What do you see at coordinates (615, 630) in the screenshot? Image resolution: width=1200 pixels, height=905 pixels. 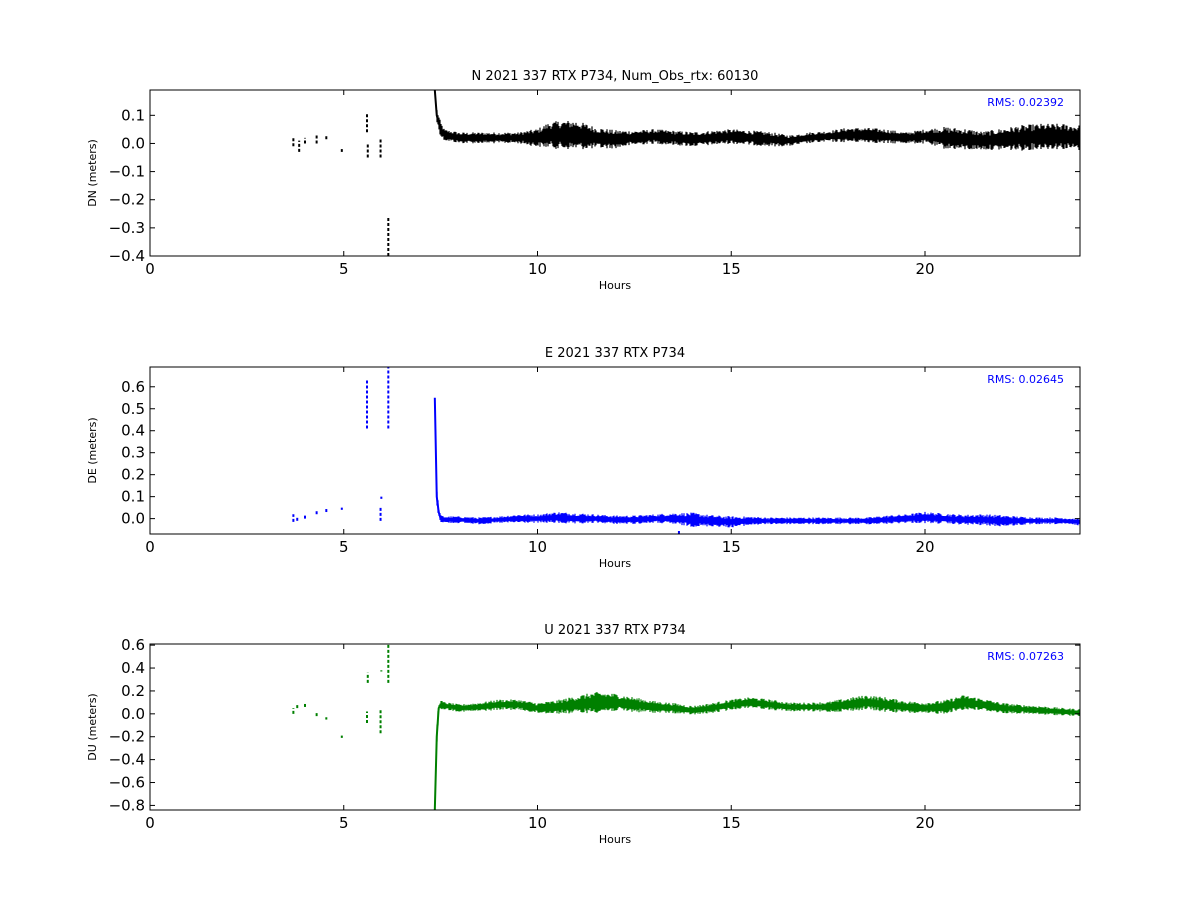 I see `chart-title: U 2021 337 RTX P734` at bounding box center [615, 630].